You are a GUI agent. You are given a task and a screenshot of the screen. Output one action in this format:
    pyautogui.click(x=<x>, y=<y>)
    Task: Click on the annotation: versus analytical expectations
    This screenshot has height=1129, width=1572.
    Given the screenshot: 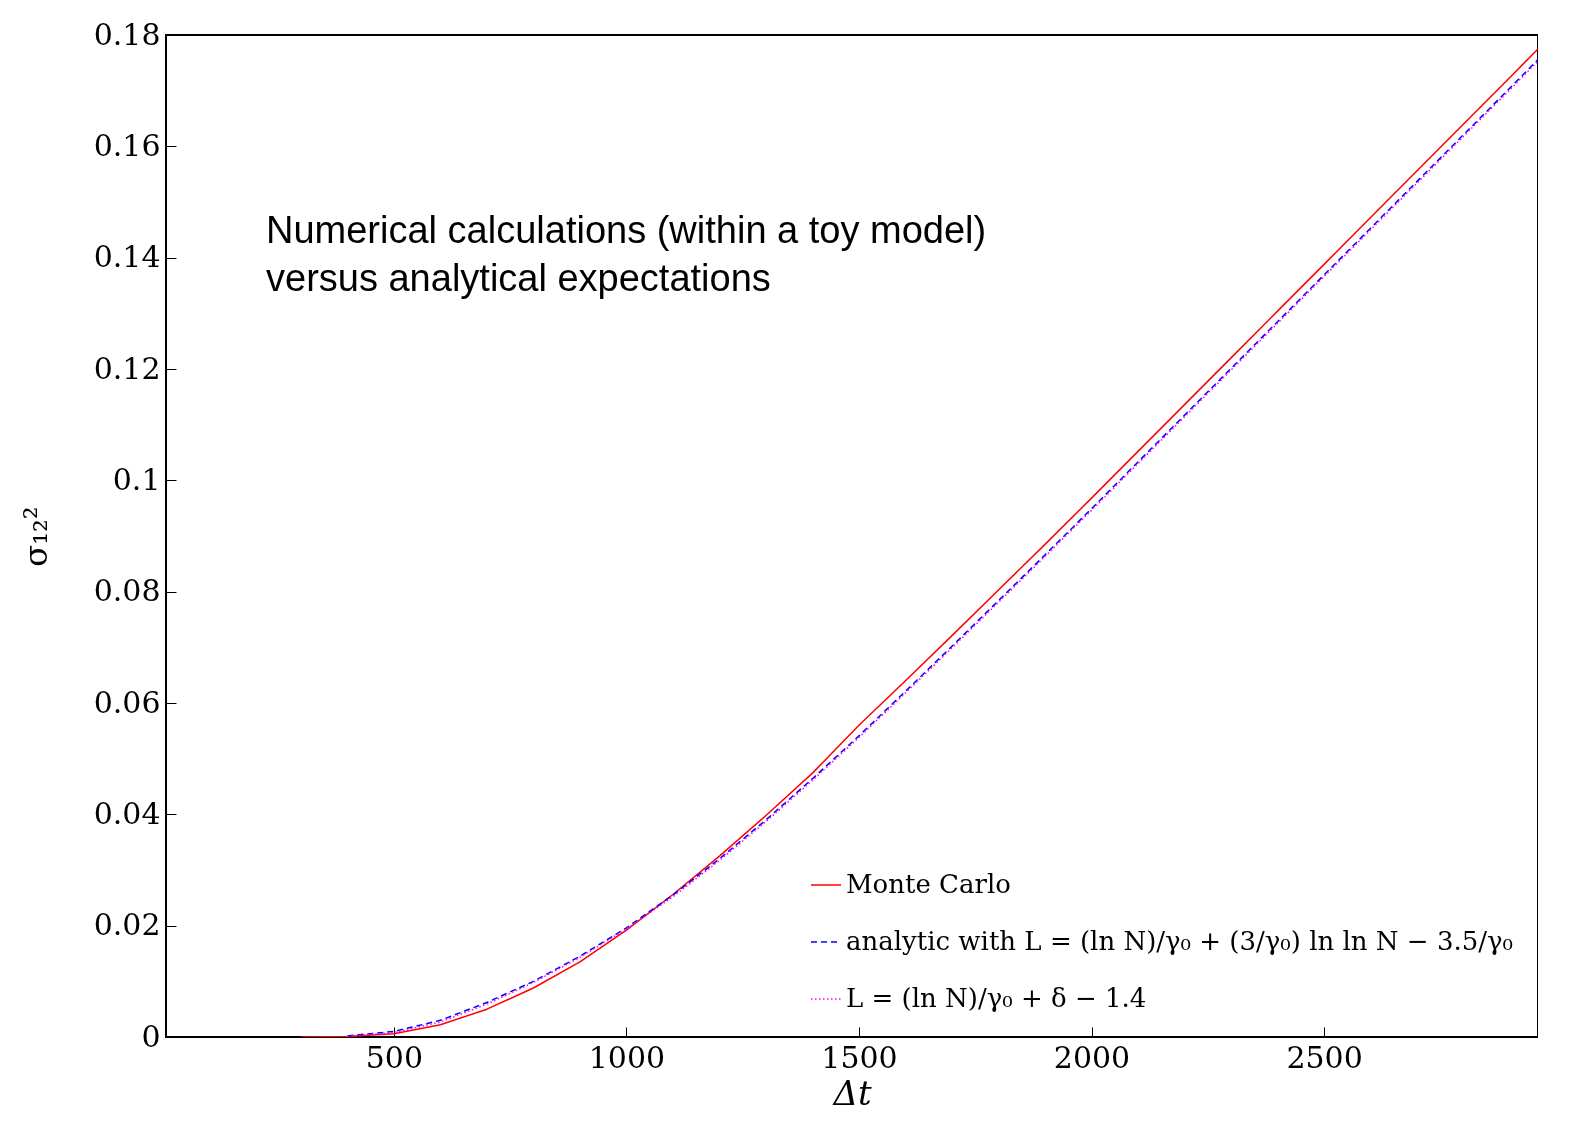 What is the action you would take?
    pyautogui.click(x=518, y=278)
    